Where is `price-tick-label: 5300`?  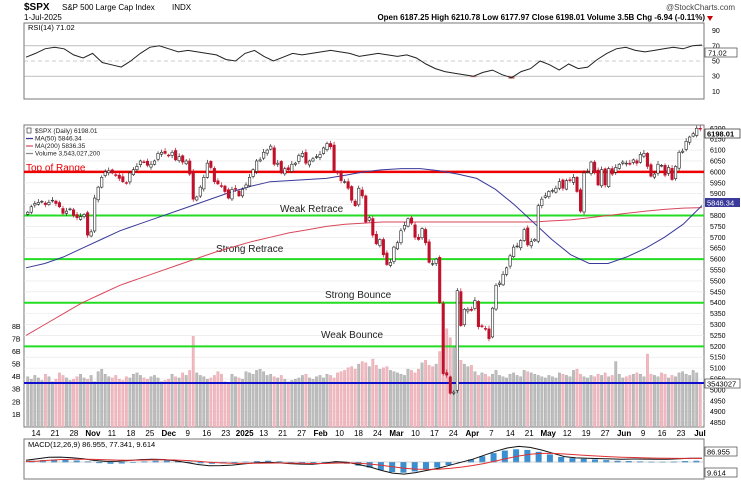 price-tick-label: 5300 is located at coordinates (718, 325).